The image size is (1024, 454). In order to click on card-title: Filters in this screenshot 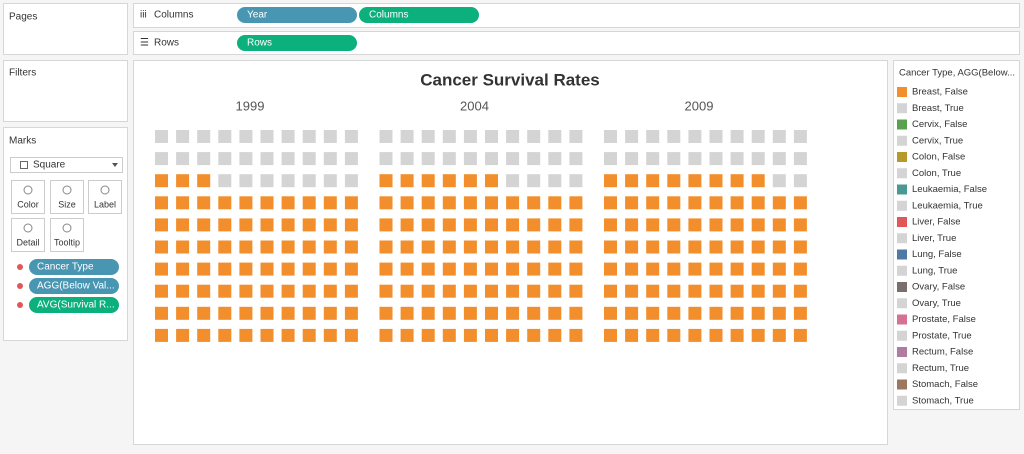, I will do `click(22, 73)`.